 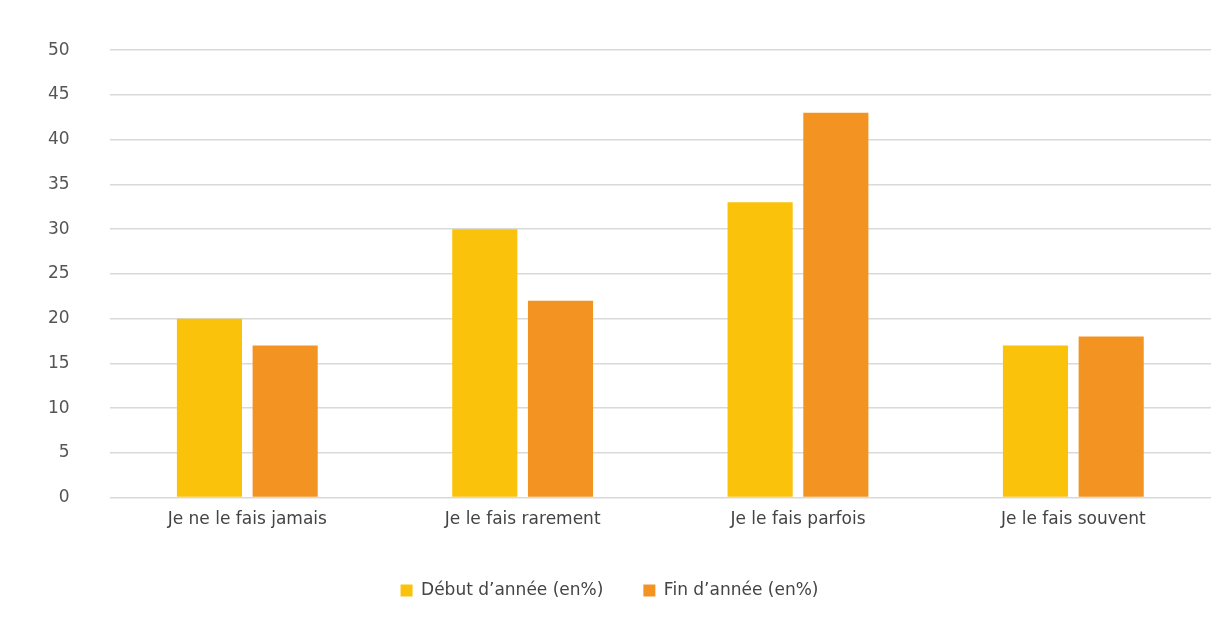 I want to click on y-tick-label: 50, so click(x=58, y=48).